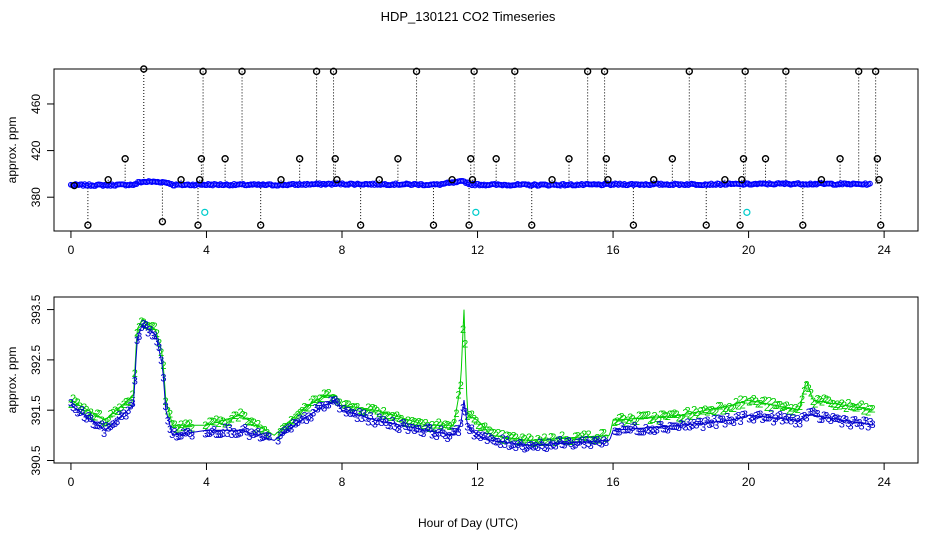 Image resolution: width=936 pixels, height=540 pixels. Describe the element at coordinates (613, 250) in the screenshot. I see `p1-x-tick-label: 16` at that location.